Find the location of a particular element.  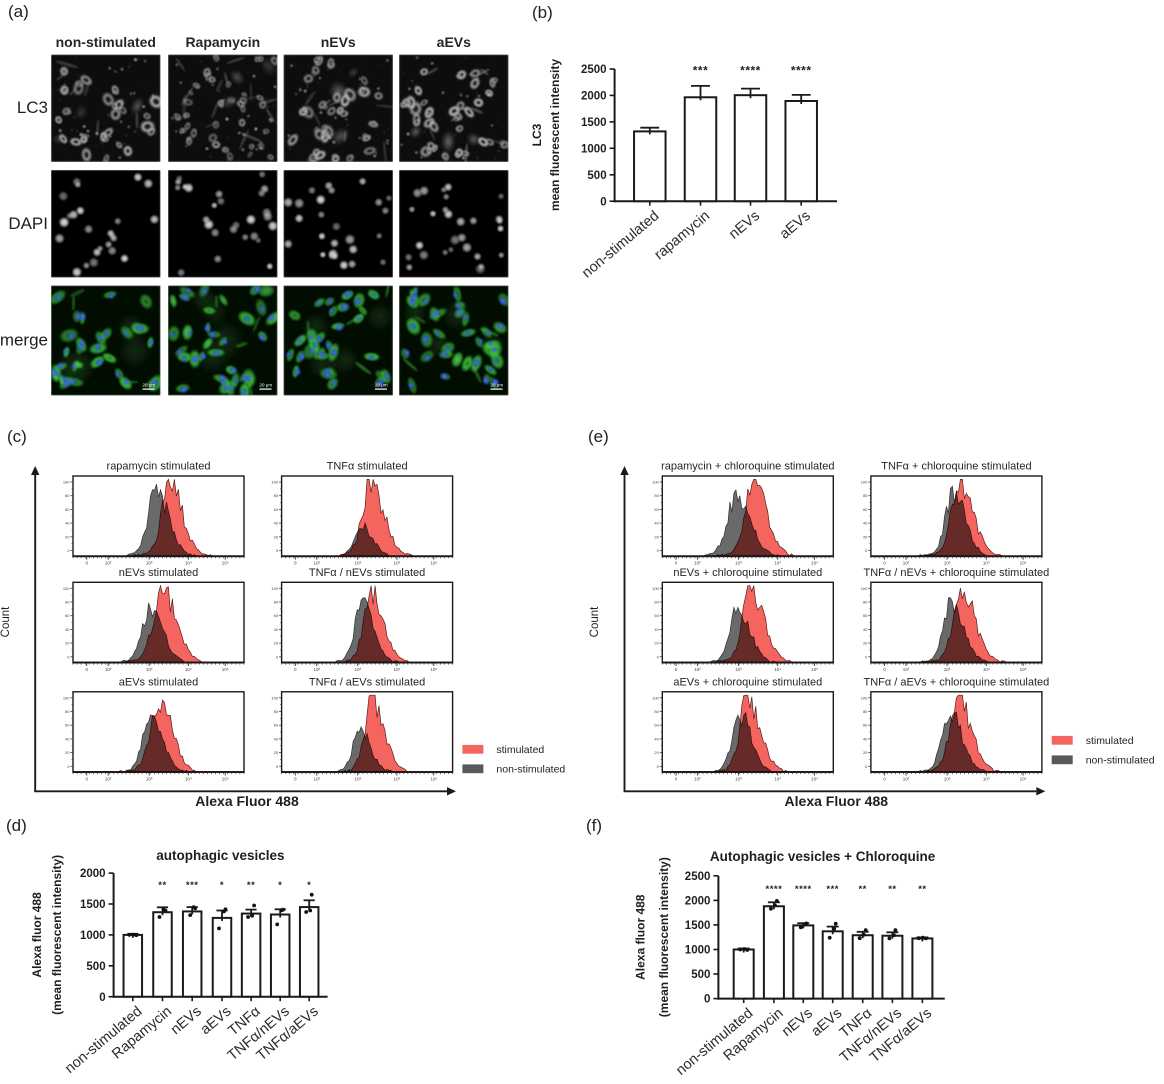

svg-text: (c) is located at coordinates (17, 436).